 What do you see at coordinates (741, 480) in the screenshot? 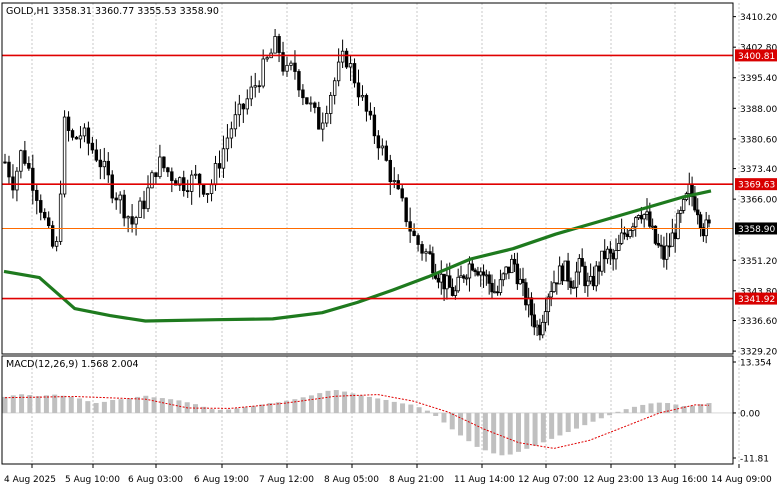
I see `x-tick-label: 14 Aug 09:00` at bounding box center [741, 480].